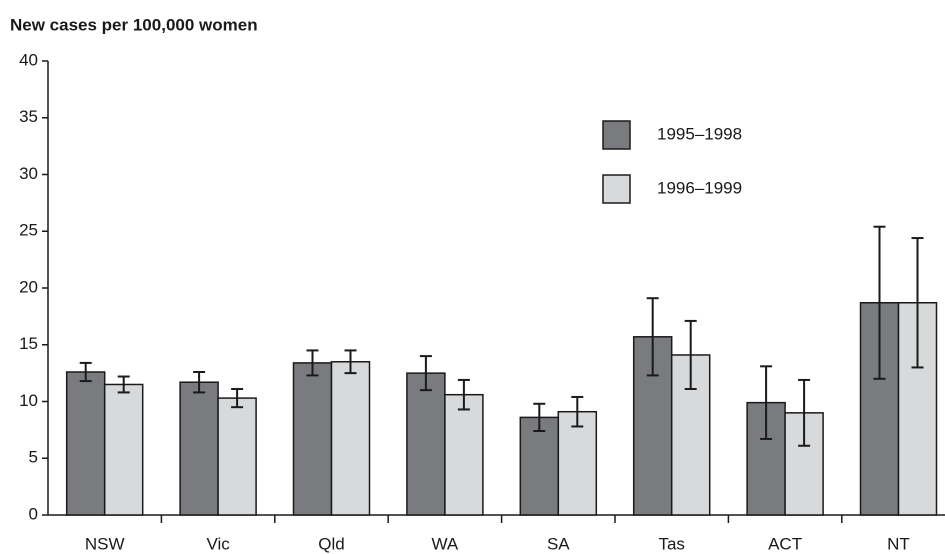  I want to click on y-tick-label: 20, so click(28, 286).